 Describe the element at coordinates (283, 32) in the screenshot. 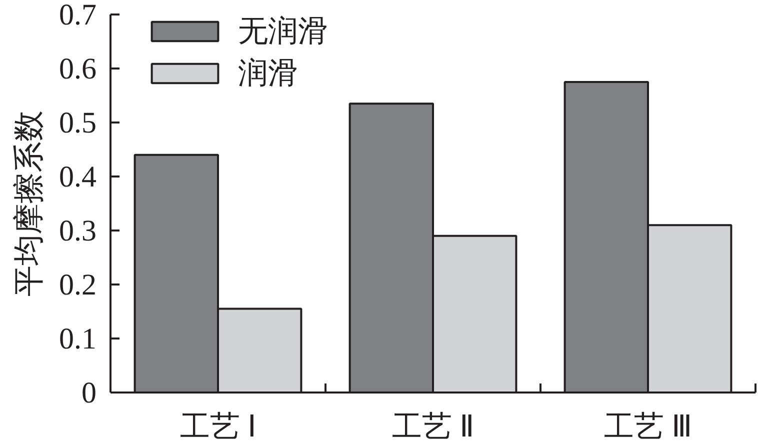

I see `legend-label: 无润滑` at that location.